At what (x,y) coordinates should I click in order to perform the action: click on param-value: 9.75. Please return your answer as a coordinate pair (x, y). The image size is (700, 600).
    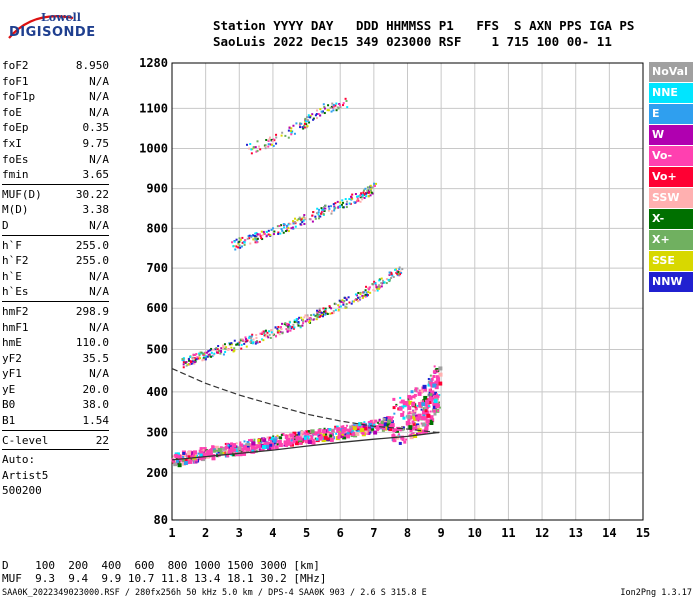
    Looking at the image, I should click on (96, 143).